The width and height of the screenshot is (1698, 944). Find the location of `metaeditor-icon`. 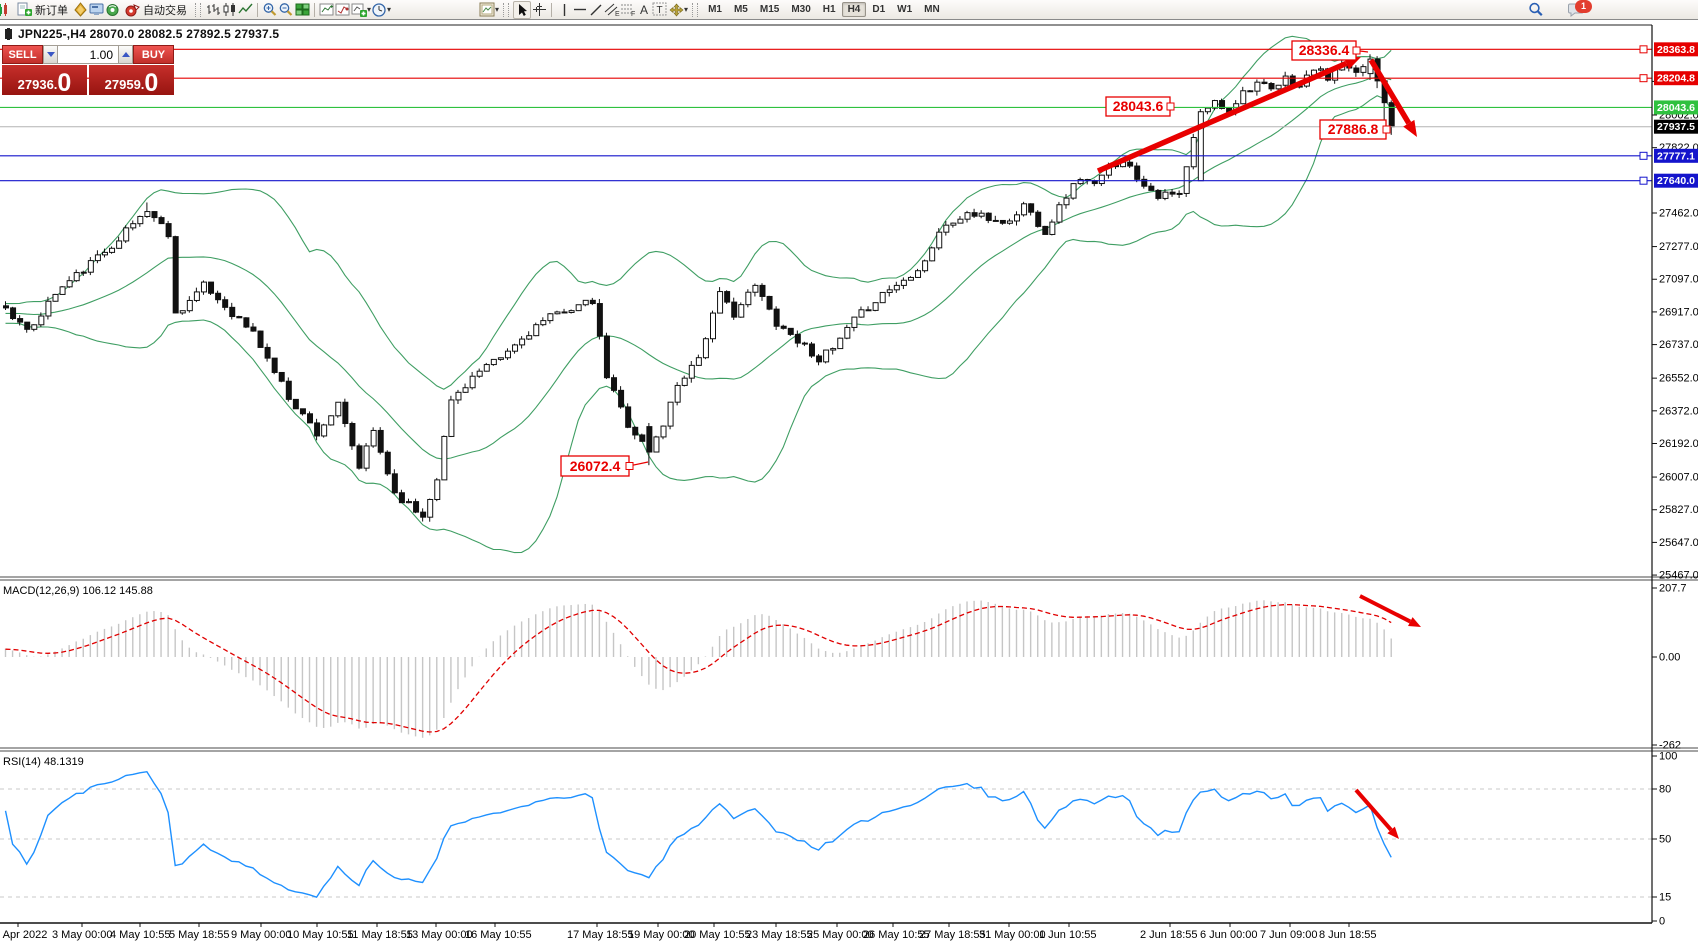

metaeditor-icon is located at coordinates (80, 10).